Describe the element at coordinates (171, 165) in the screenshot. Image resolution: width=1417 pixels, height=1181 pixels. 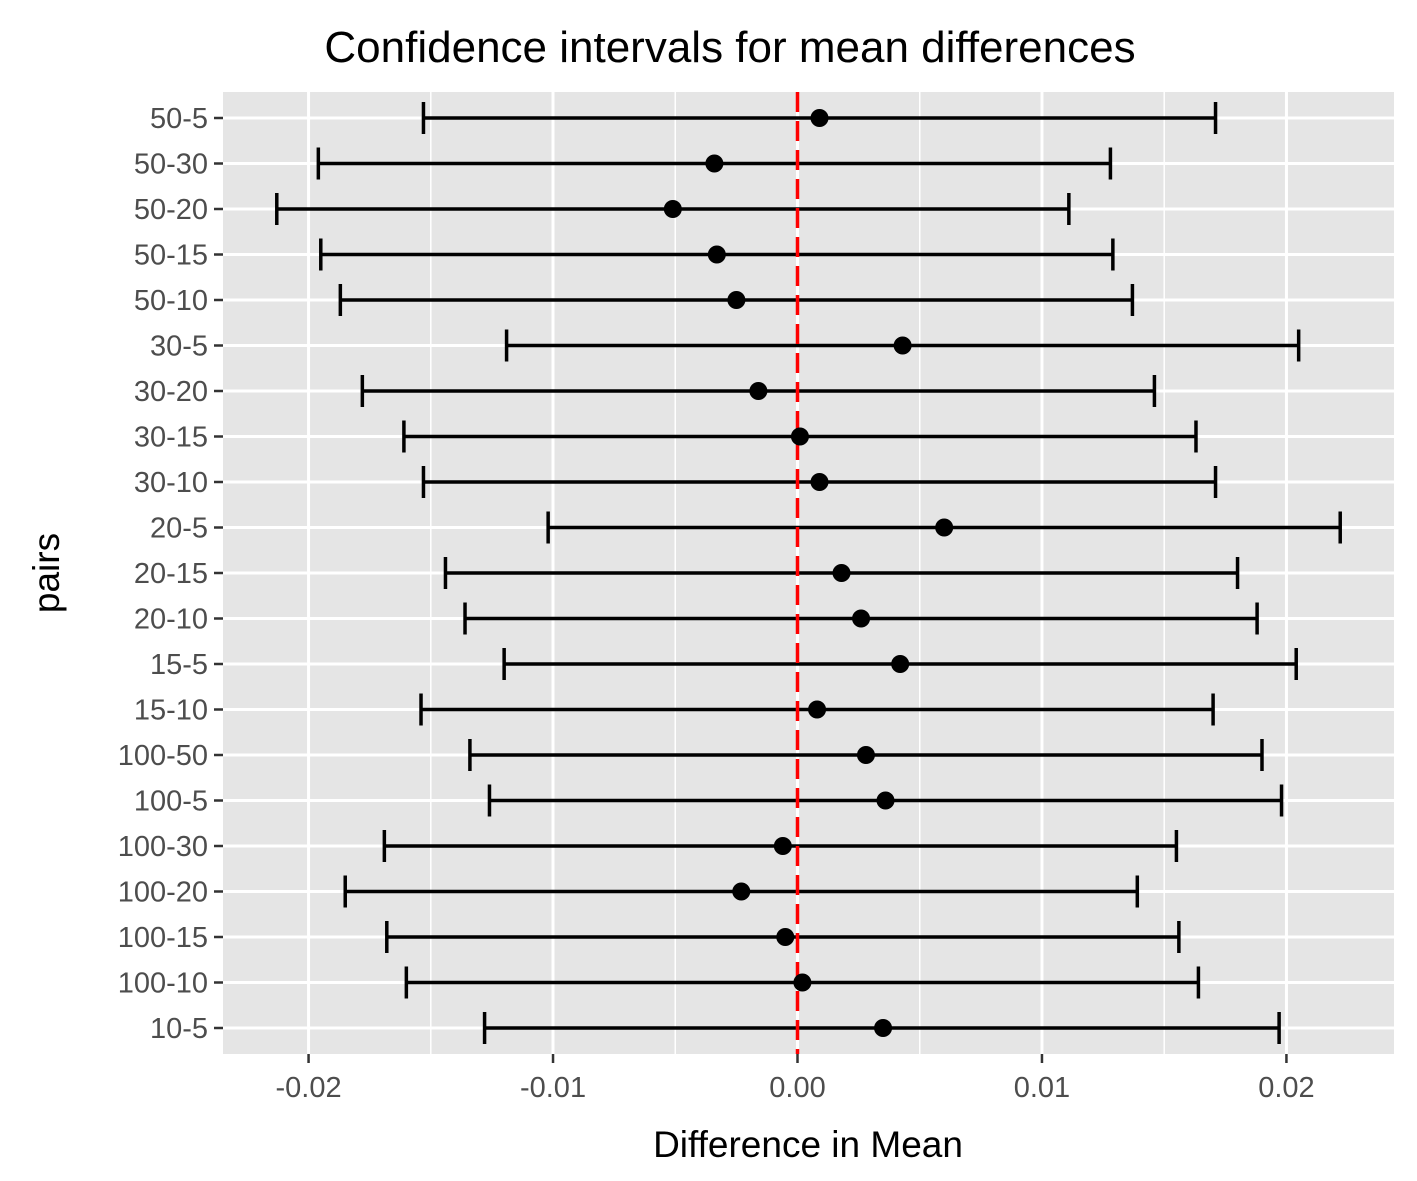
I see `y-tick-label: 50-30` at that location.